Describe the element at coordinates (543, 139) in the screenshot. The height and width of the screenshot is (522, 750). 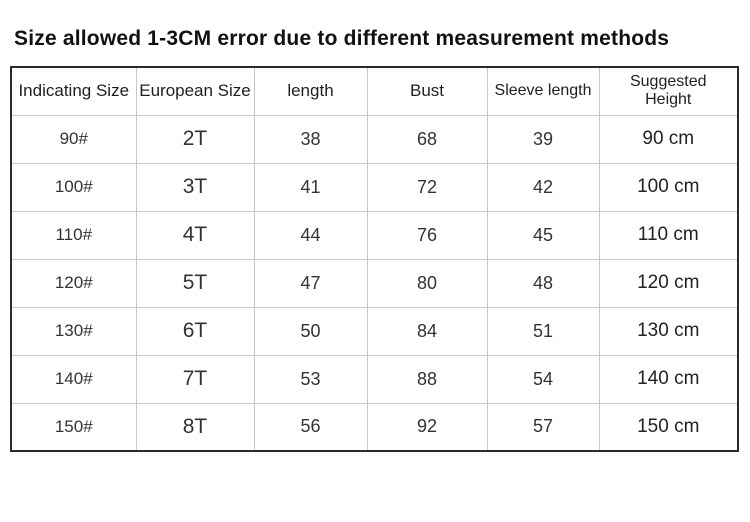
I see `table-cell: 39` at that location.